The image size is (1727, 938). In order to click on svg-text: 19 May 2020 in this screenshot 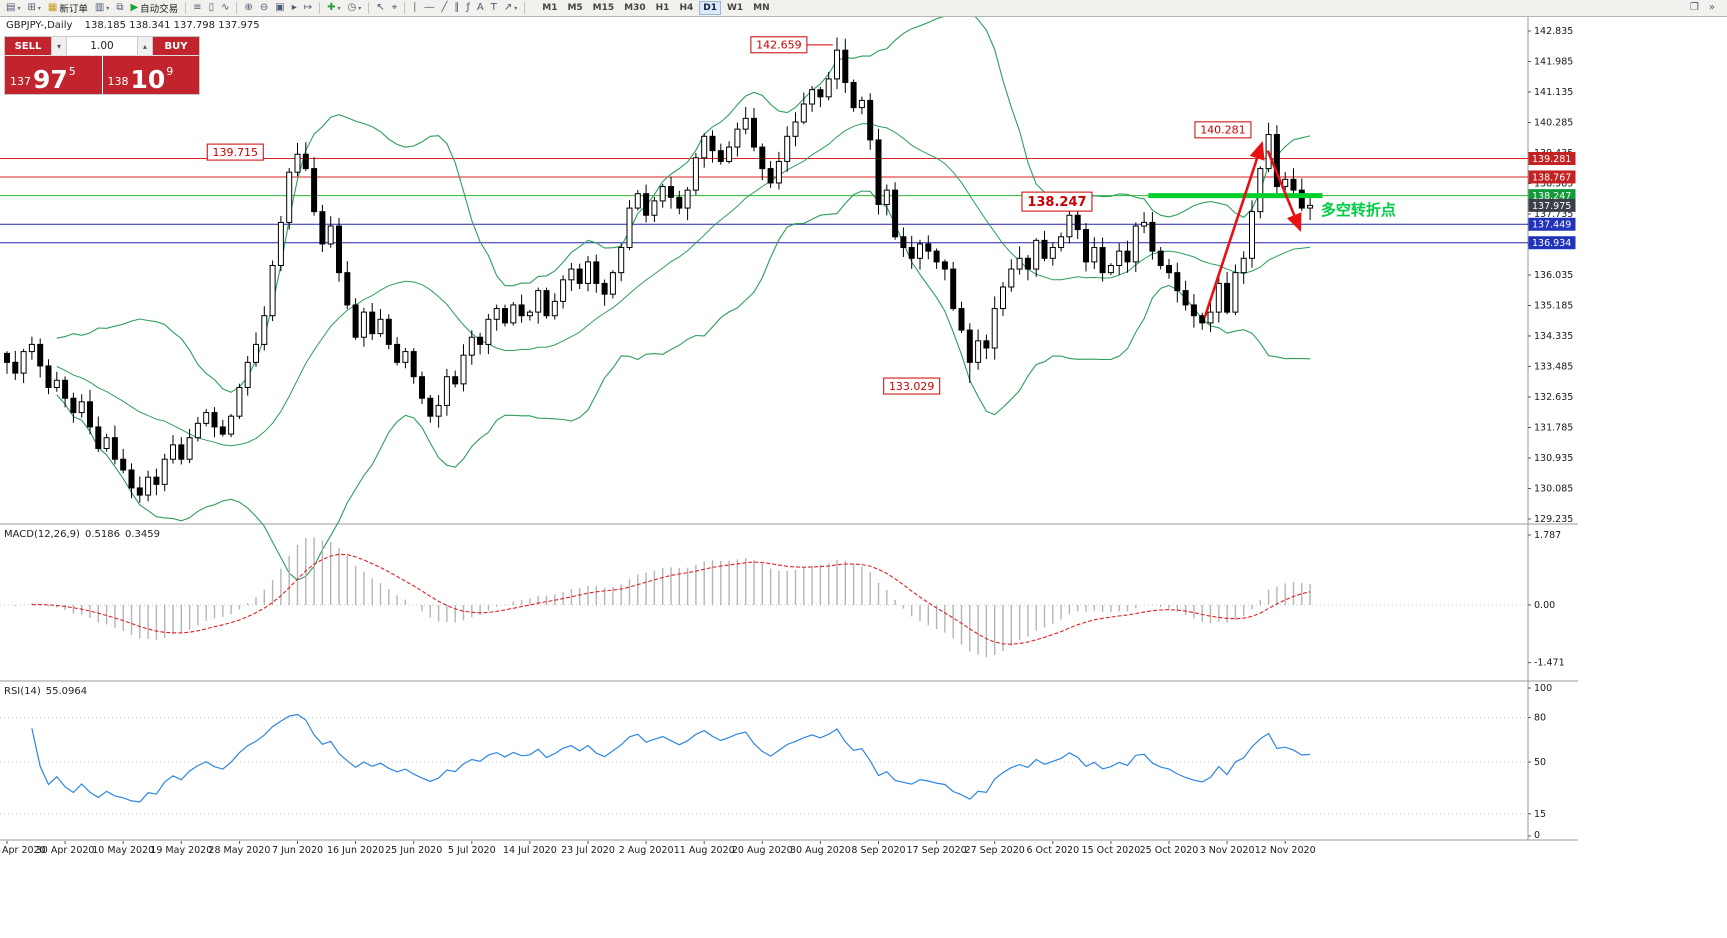, I will do `click(181, 850)`.